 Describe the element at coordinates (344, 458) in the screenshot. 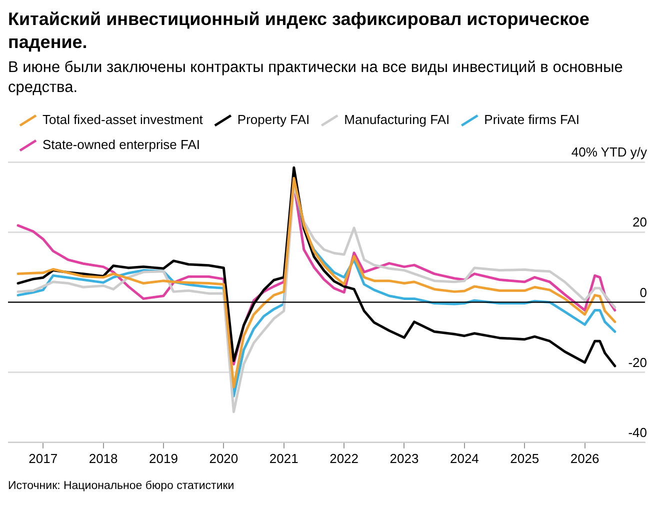

I see `x-tick-label: 2022` at that location.